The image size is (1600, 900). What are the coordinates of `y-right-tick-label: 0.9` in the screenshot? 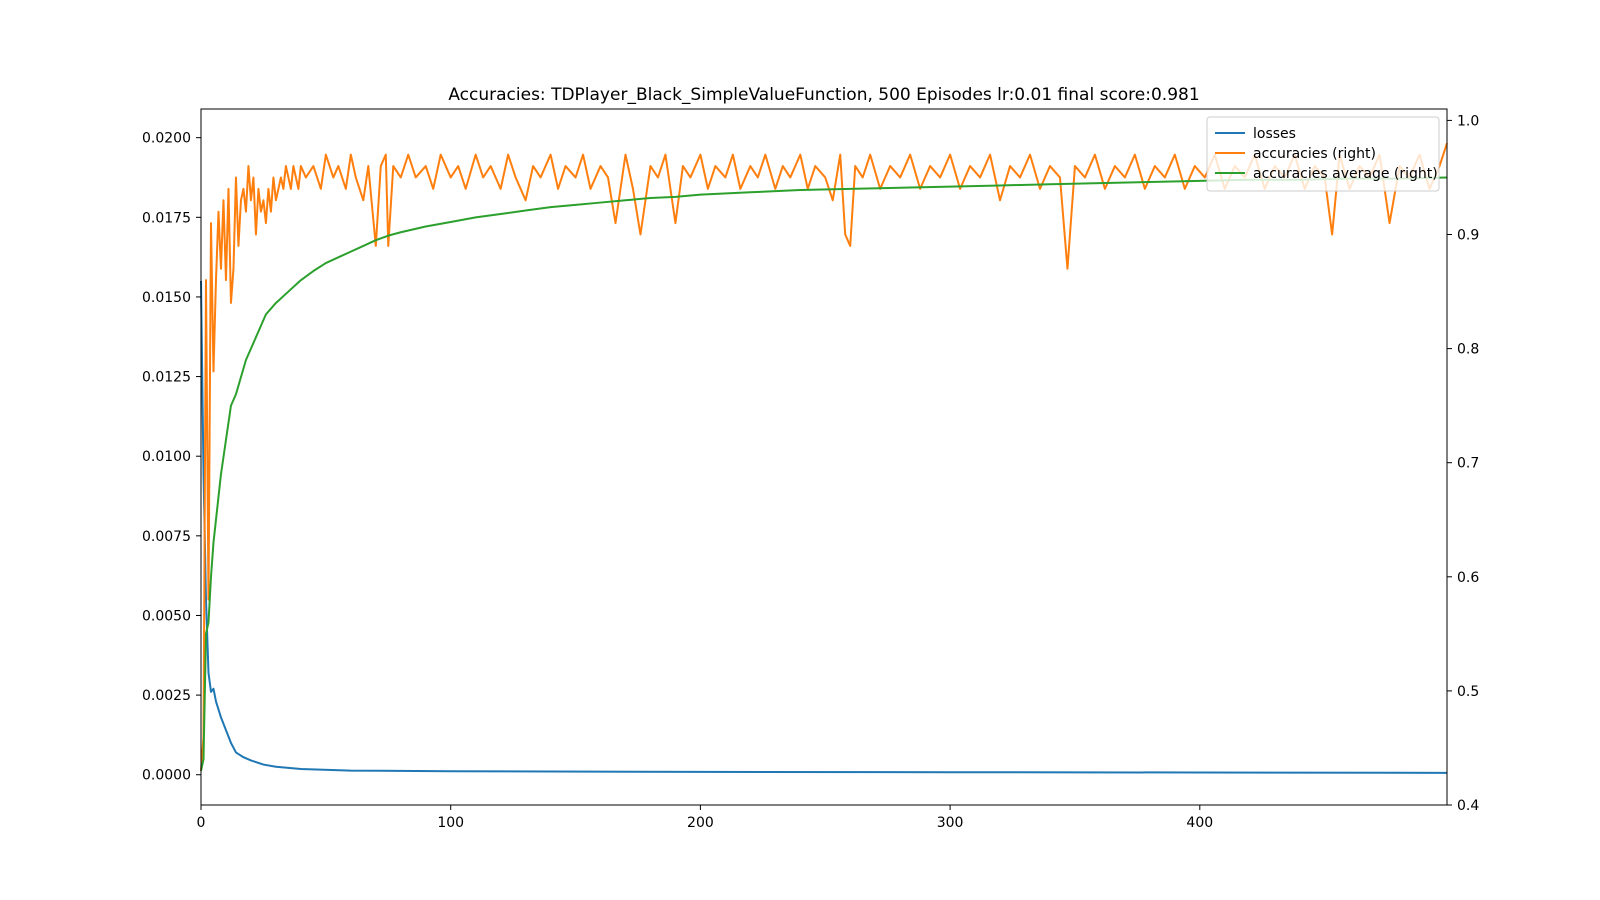 It's located at (1468, 236).